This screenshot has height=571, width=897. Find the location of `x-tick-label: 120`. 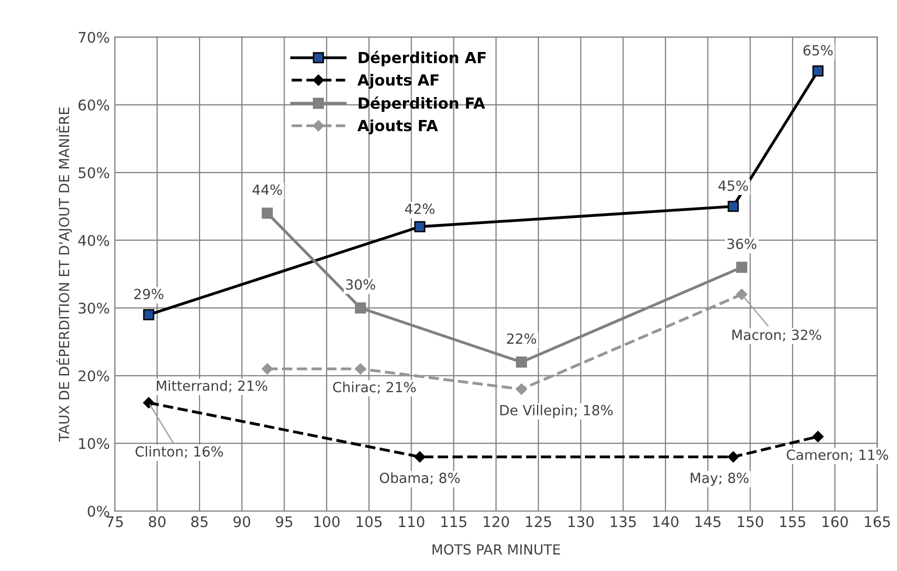

x-tick-label: 120 is located at coordinates (496, 522).